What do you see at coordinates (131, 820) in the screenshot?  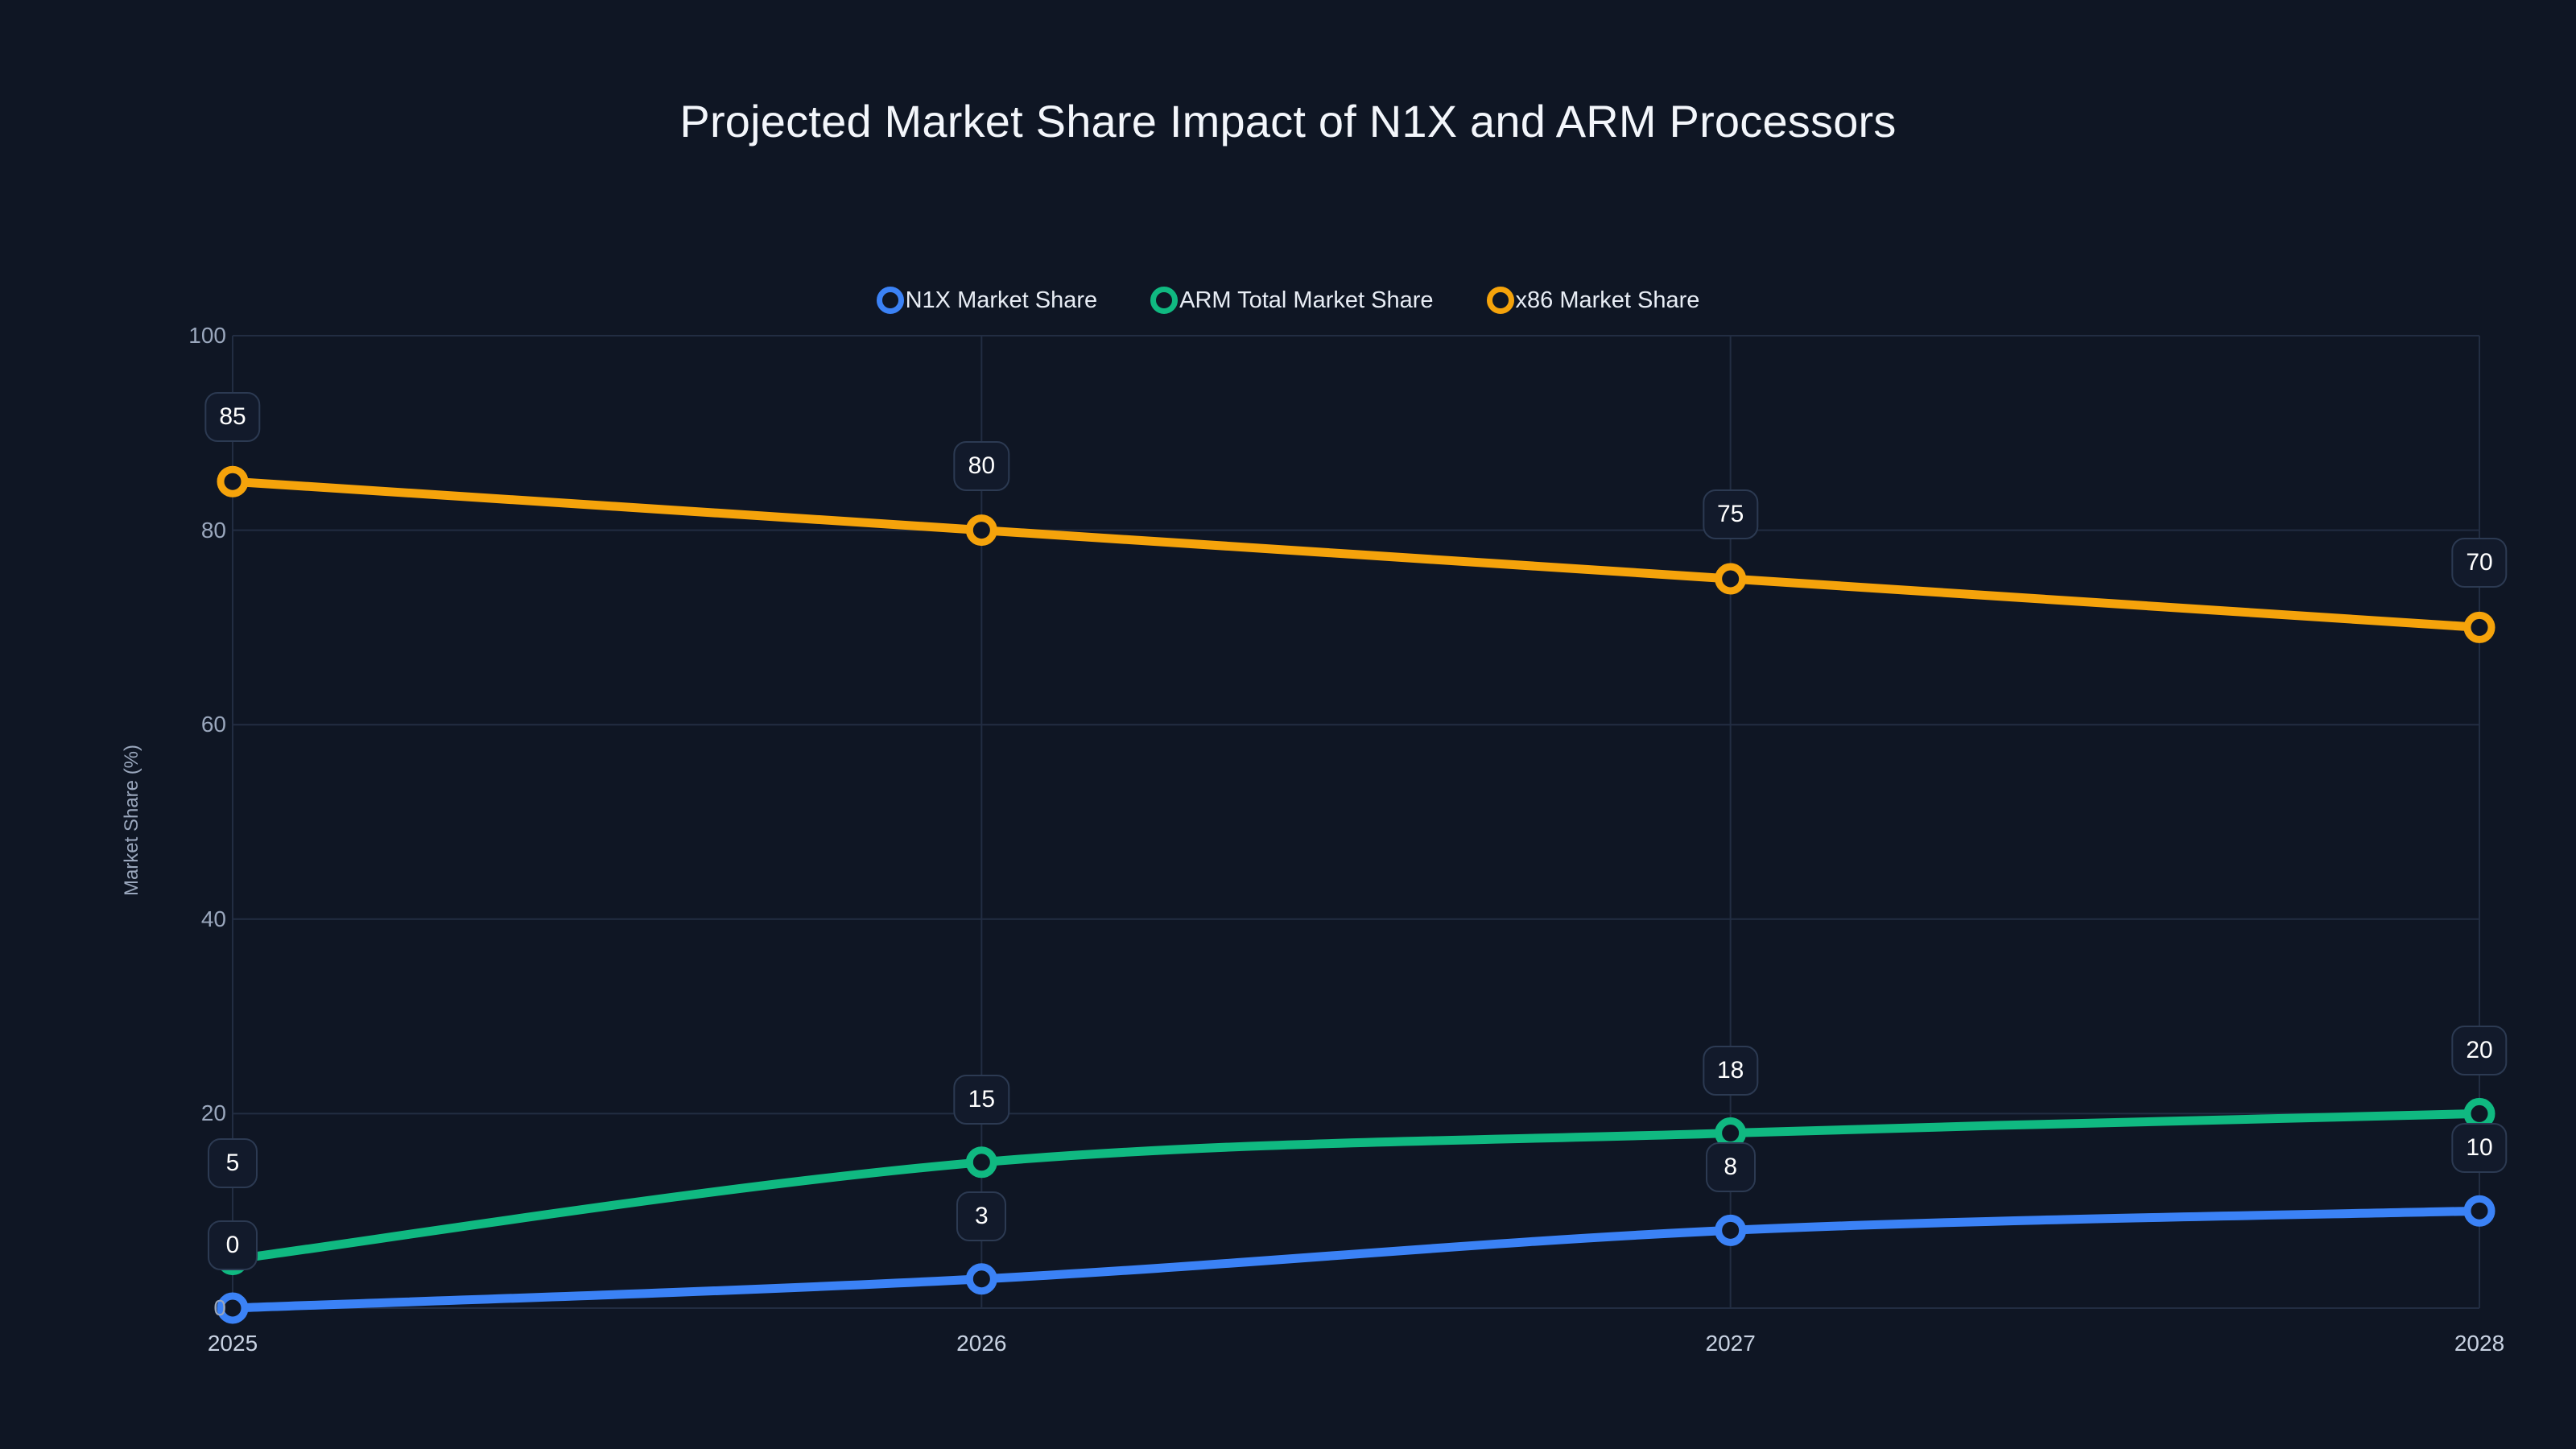 I see `y-axis-title: Market Share (%)` at bounding box center [131, 820].